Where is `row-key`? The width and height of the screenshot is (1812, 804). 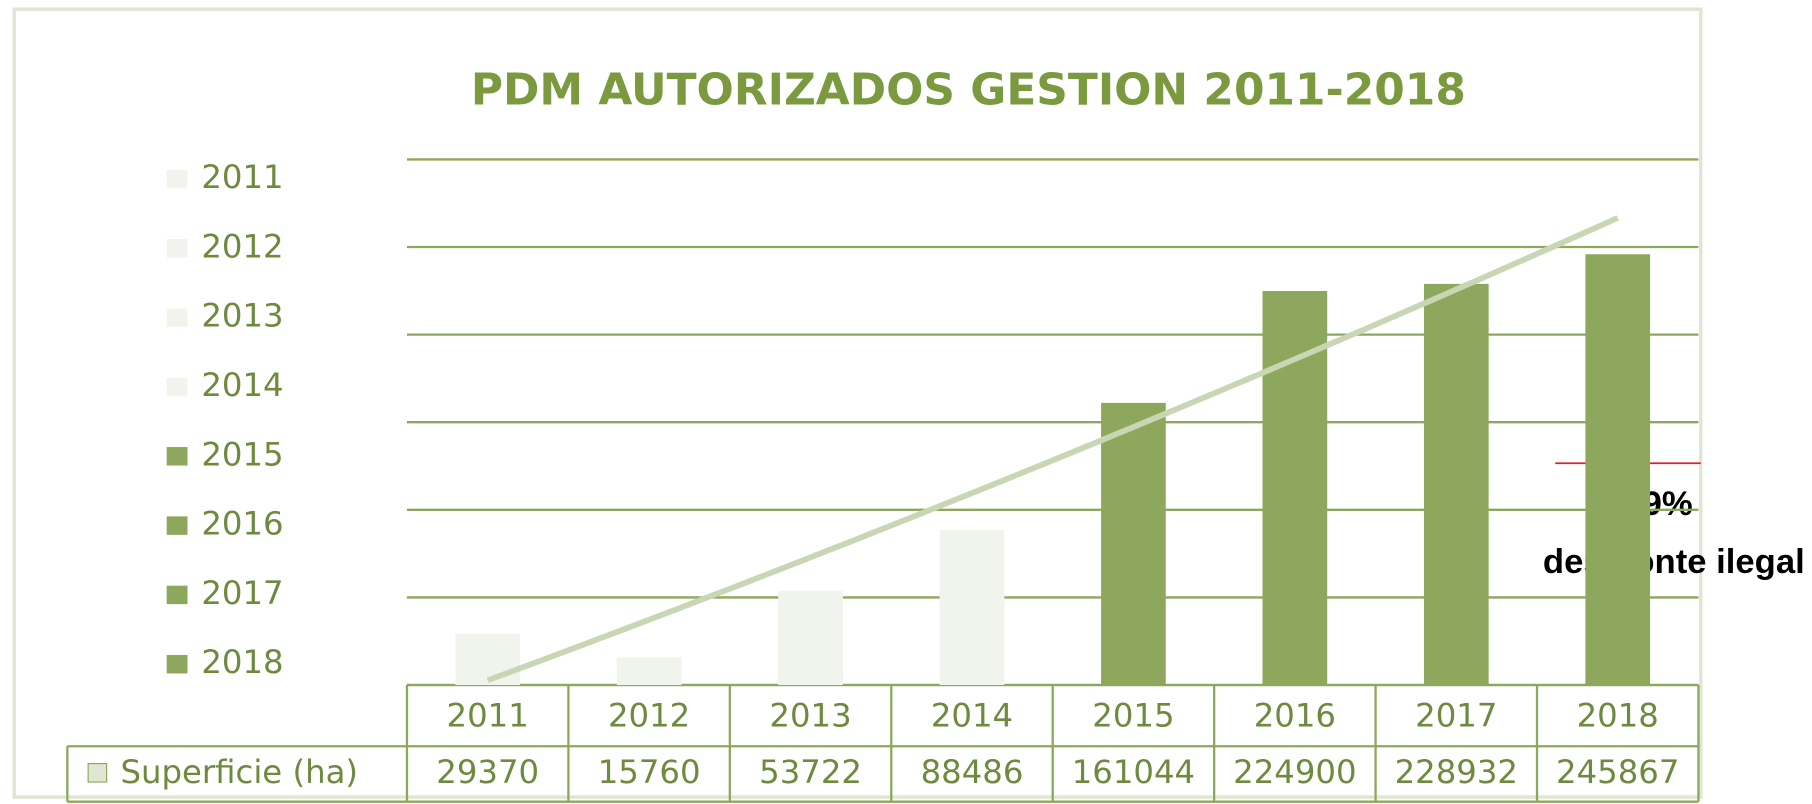
row-key is located at coordinates (97, 772).